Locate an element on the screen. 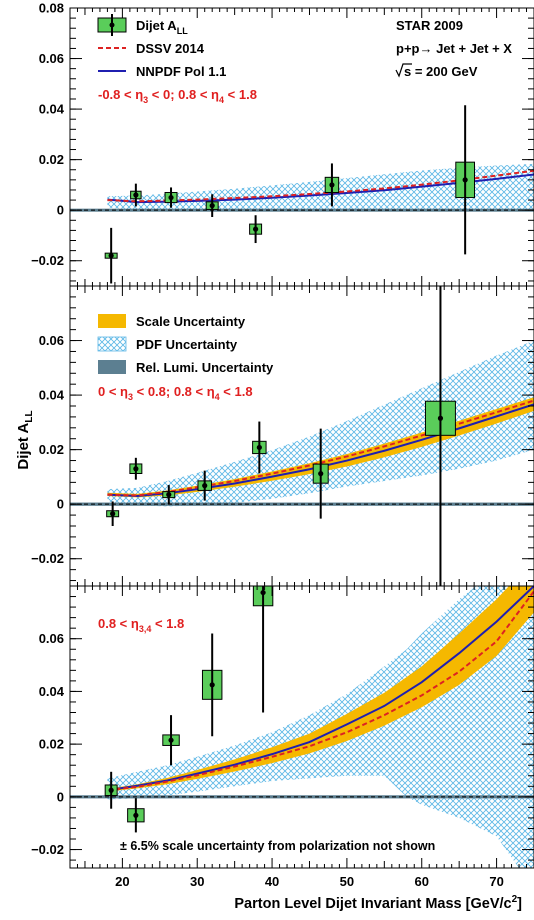 The image size is (534, 920). sqrt-sign-icon is located at coordinates (403, 70).